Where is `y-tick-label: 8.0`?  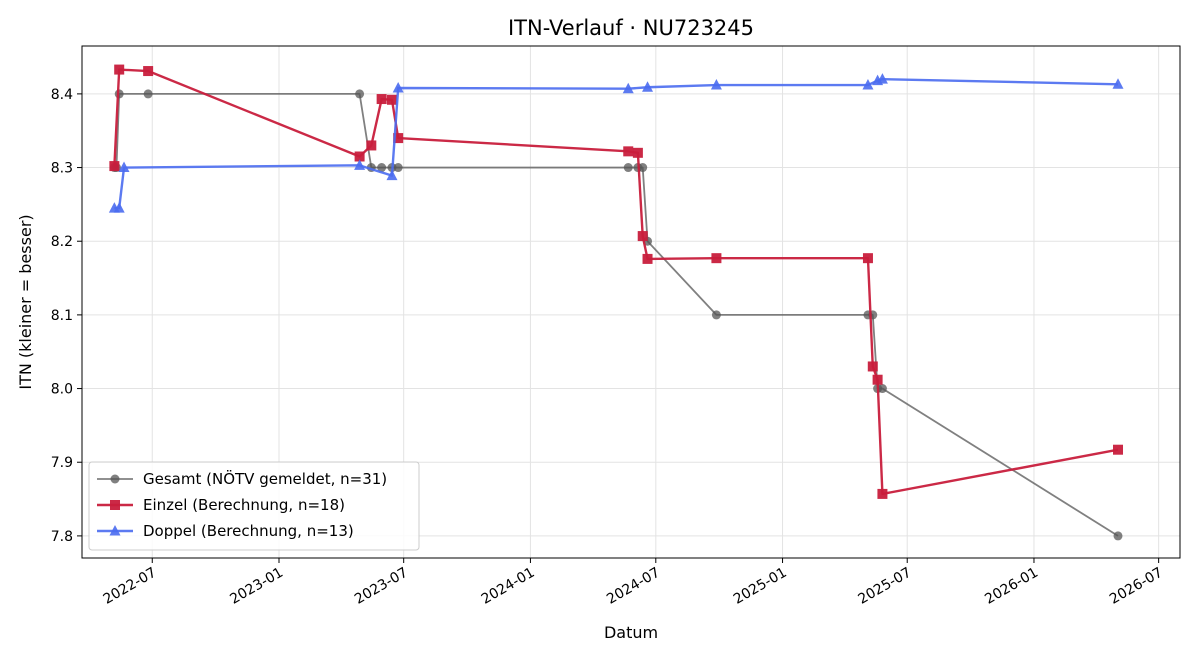 y-tick-label: 8.0 is located at coordinates (62, 390).